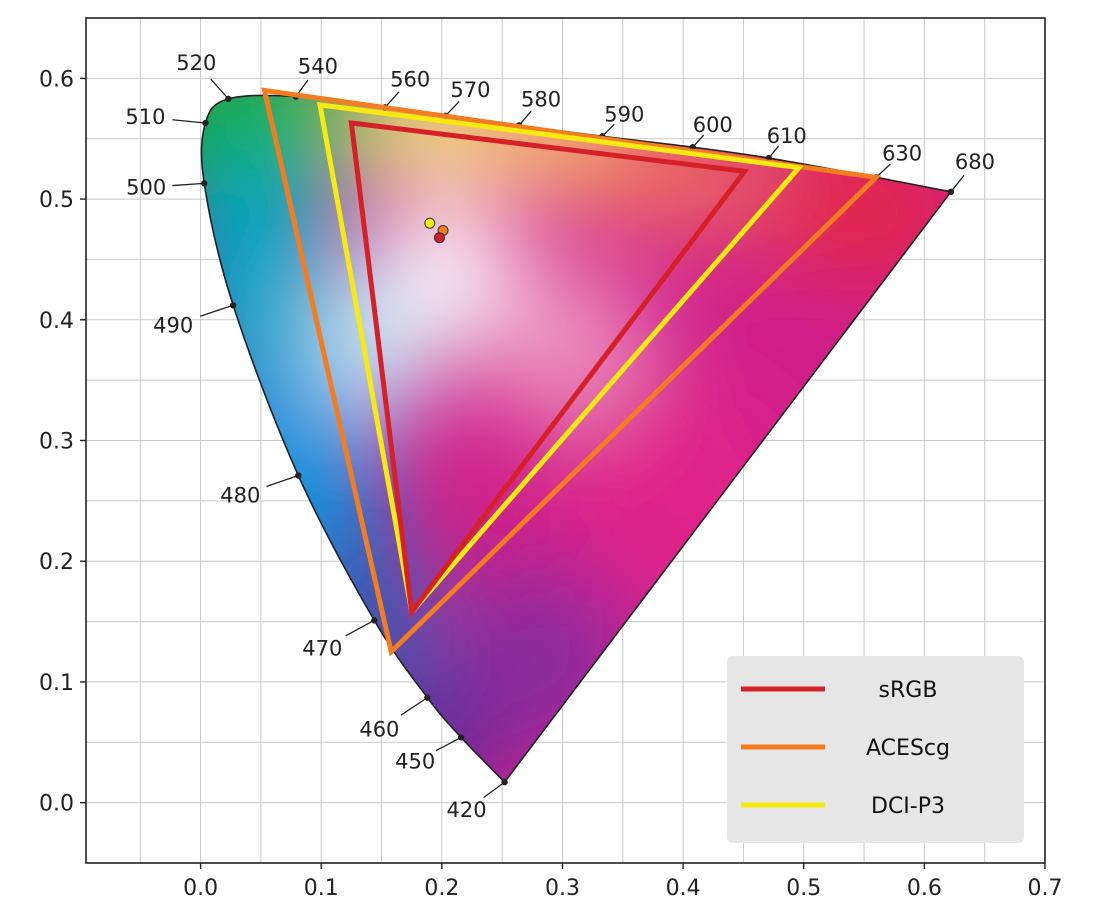 This screenshot has height=914, width=1120. Describe the element at coordinates (924, 888) in the screenshot. I see `x-tick-label: 0.6` at that location.